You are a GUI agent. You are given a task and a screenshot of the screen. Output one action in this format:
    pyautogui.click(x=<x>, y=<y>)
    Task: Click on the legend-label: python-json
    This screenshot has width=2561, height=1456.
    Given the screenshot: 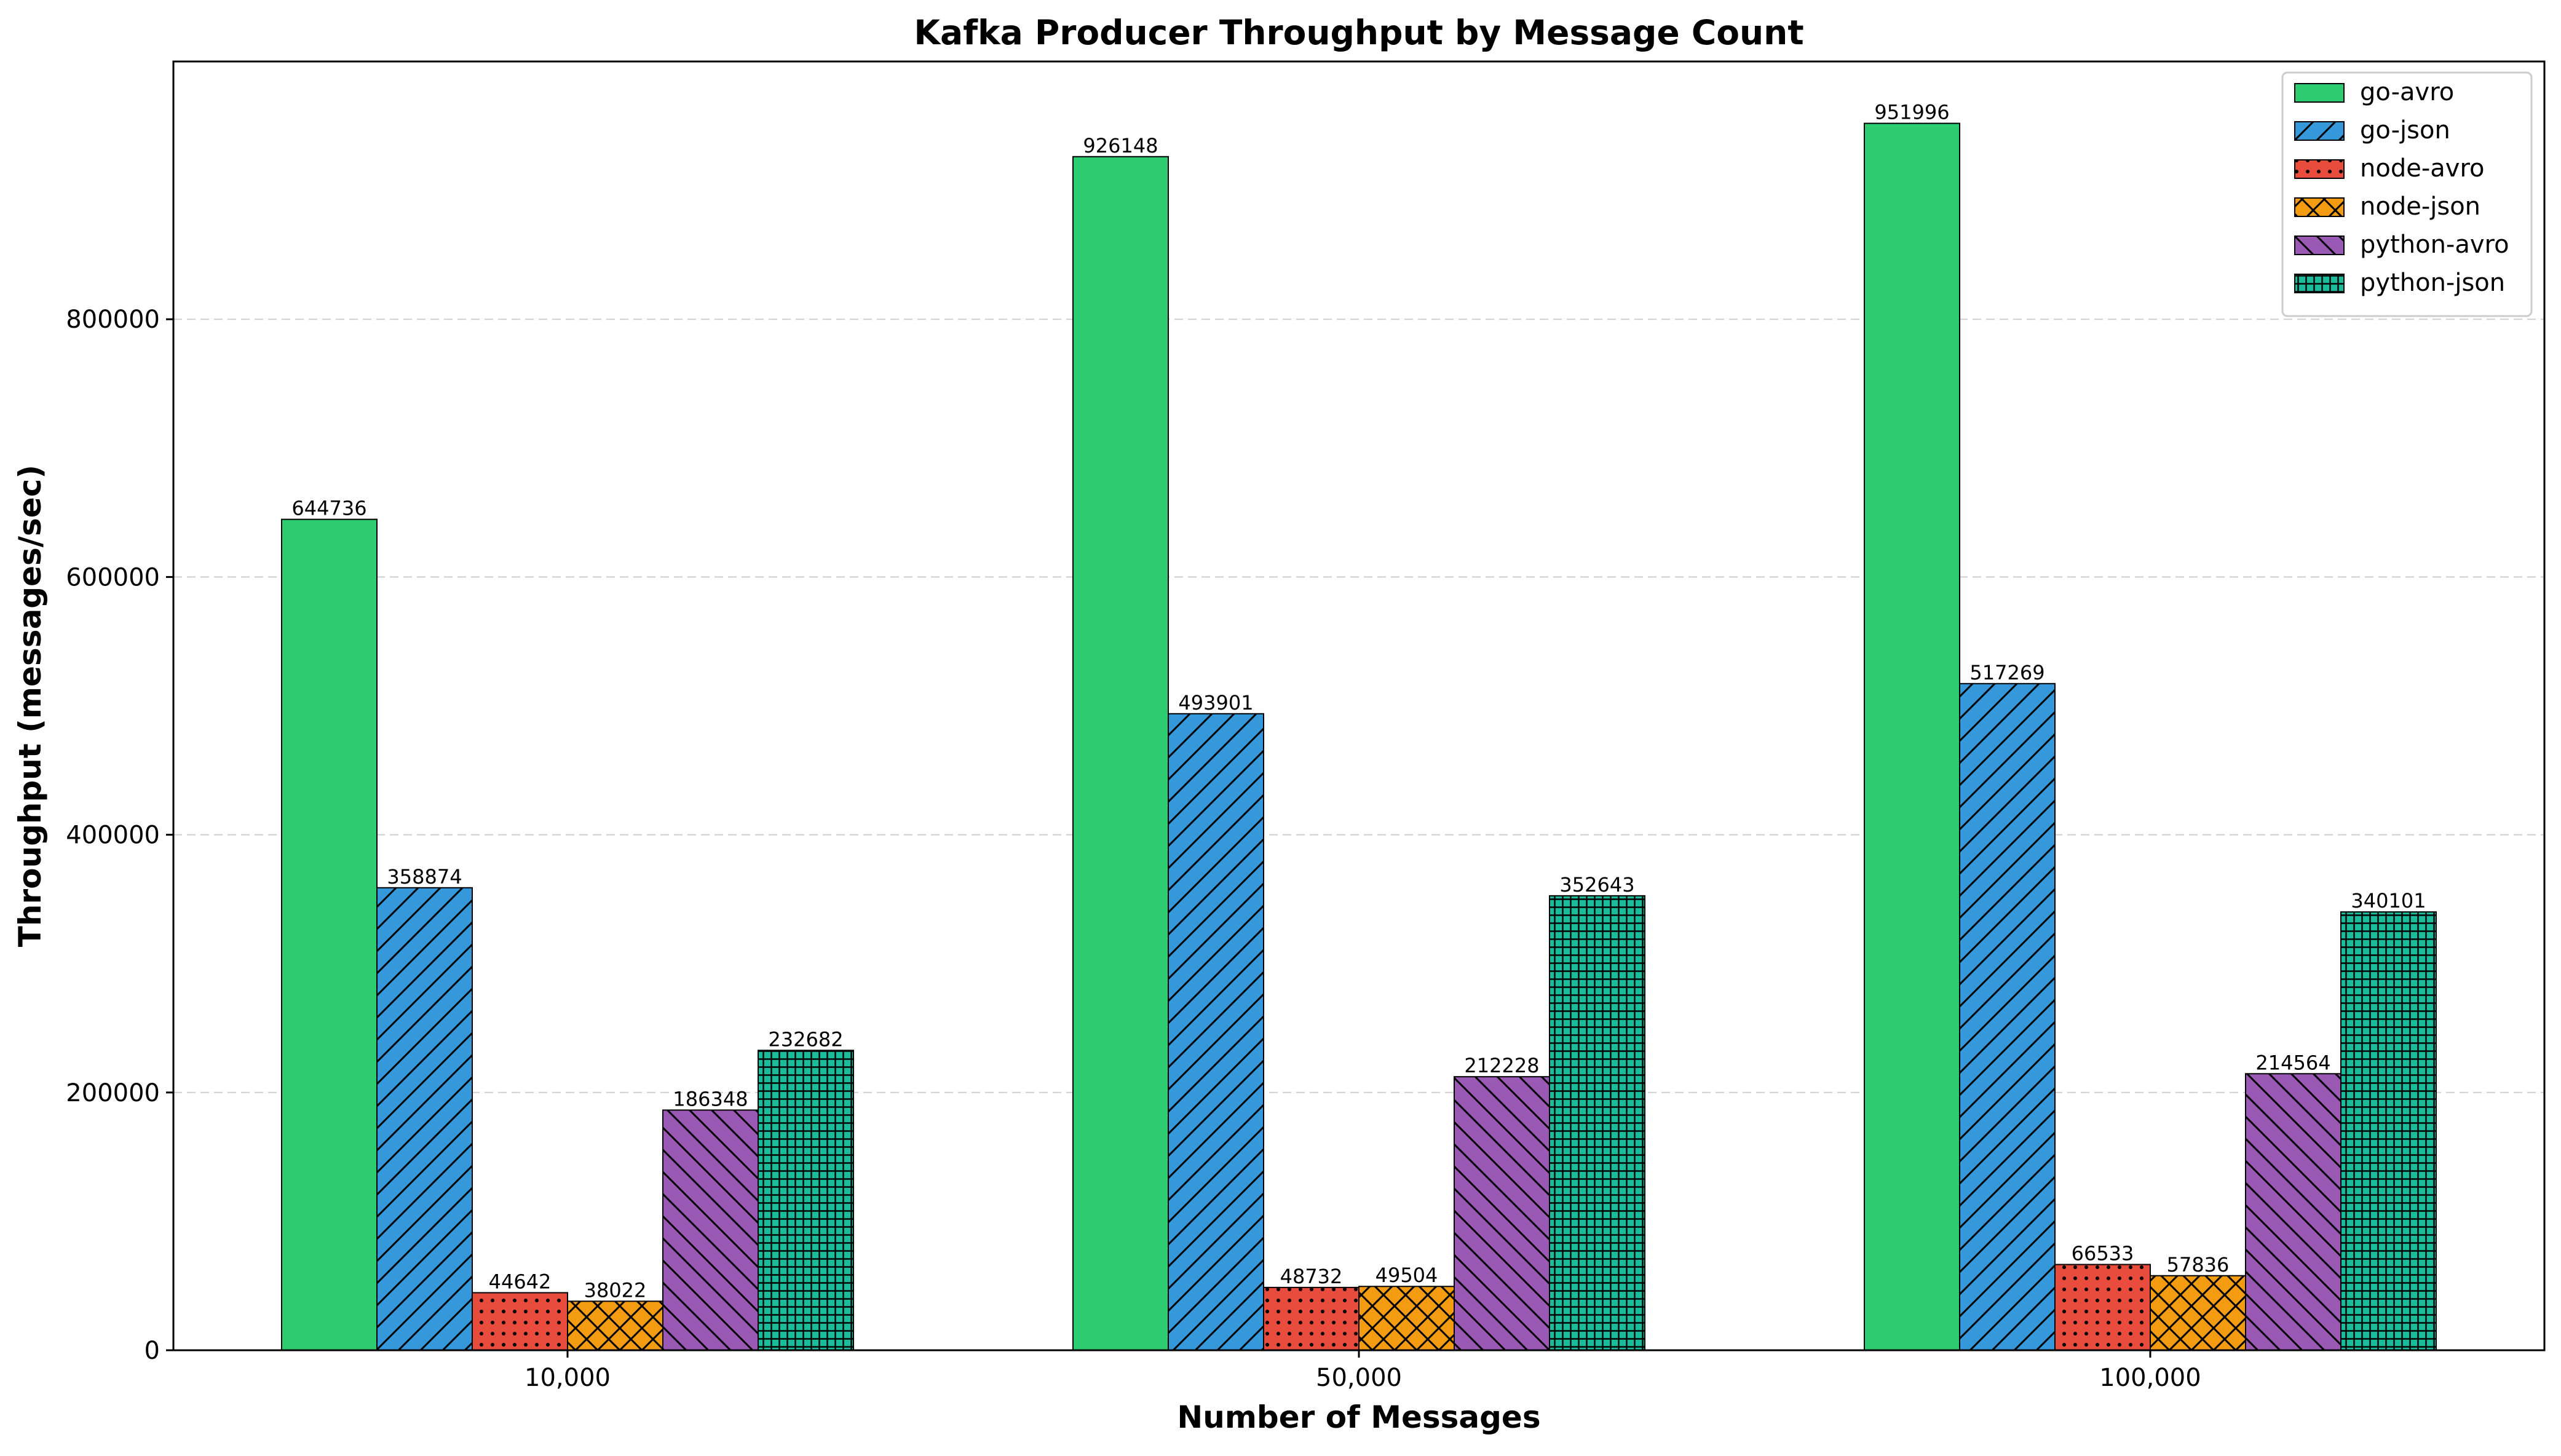 What is the action you would take?
    pyautogui.click(x=2432, y=283)
    